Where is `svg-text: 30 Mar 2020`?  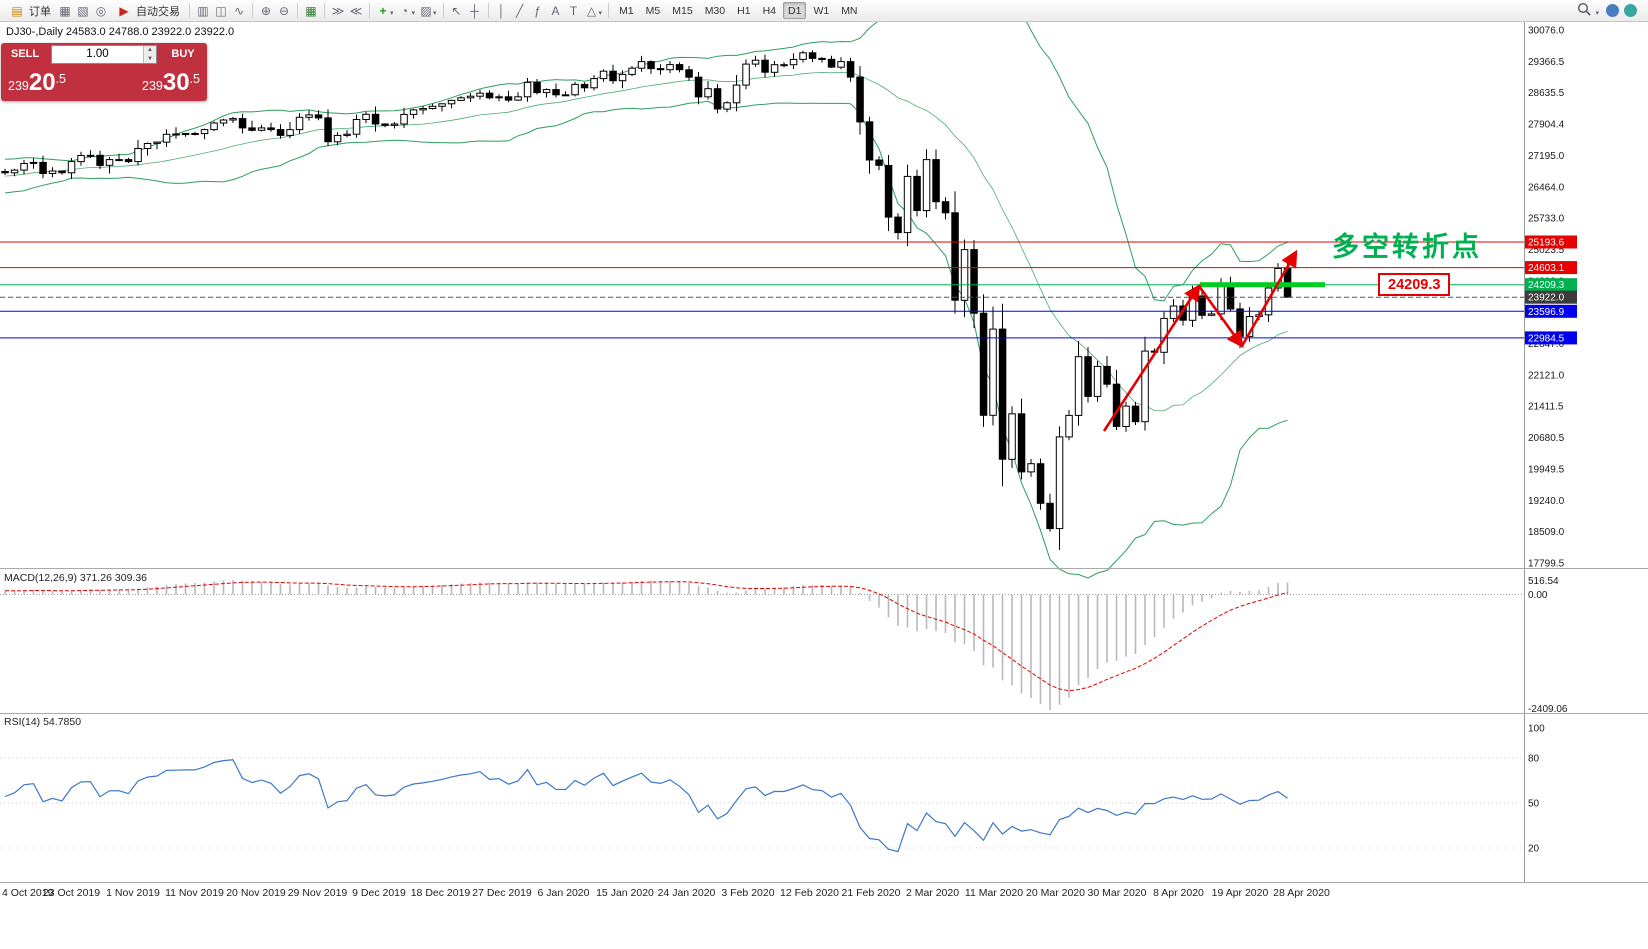 svg-text: 30 Mar 2020 is located at coordinates (1117, 893).